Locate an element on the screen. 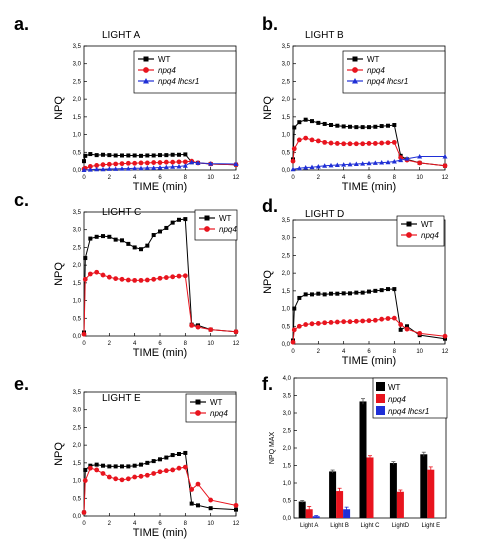 The height and width of the screenshot is (548, 483). category-label: Light A is located at coordinates (309, 526).